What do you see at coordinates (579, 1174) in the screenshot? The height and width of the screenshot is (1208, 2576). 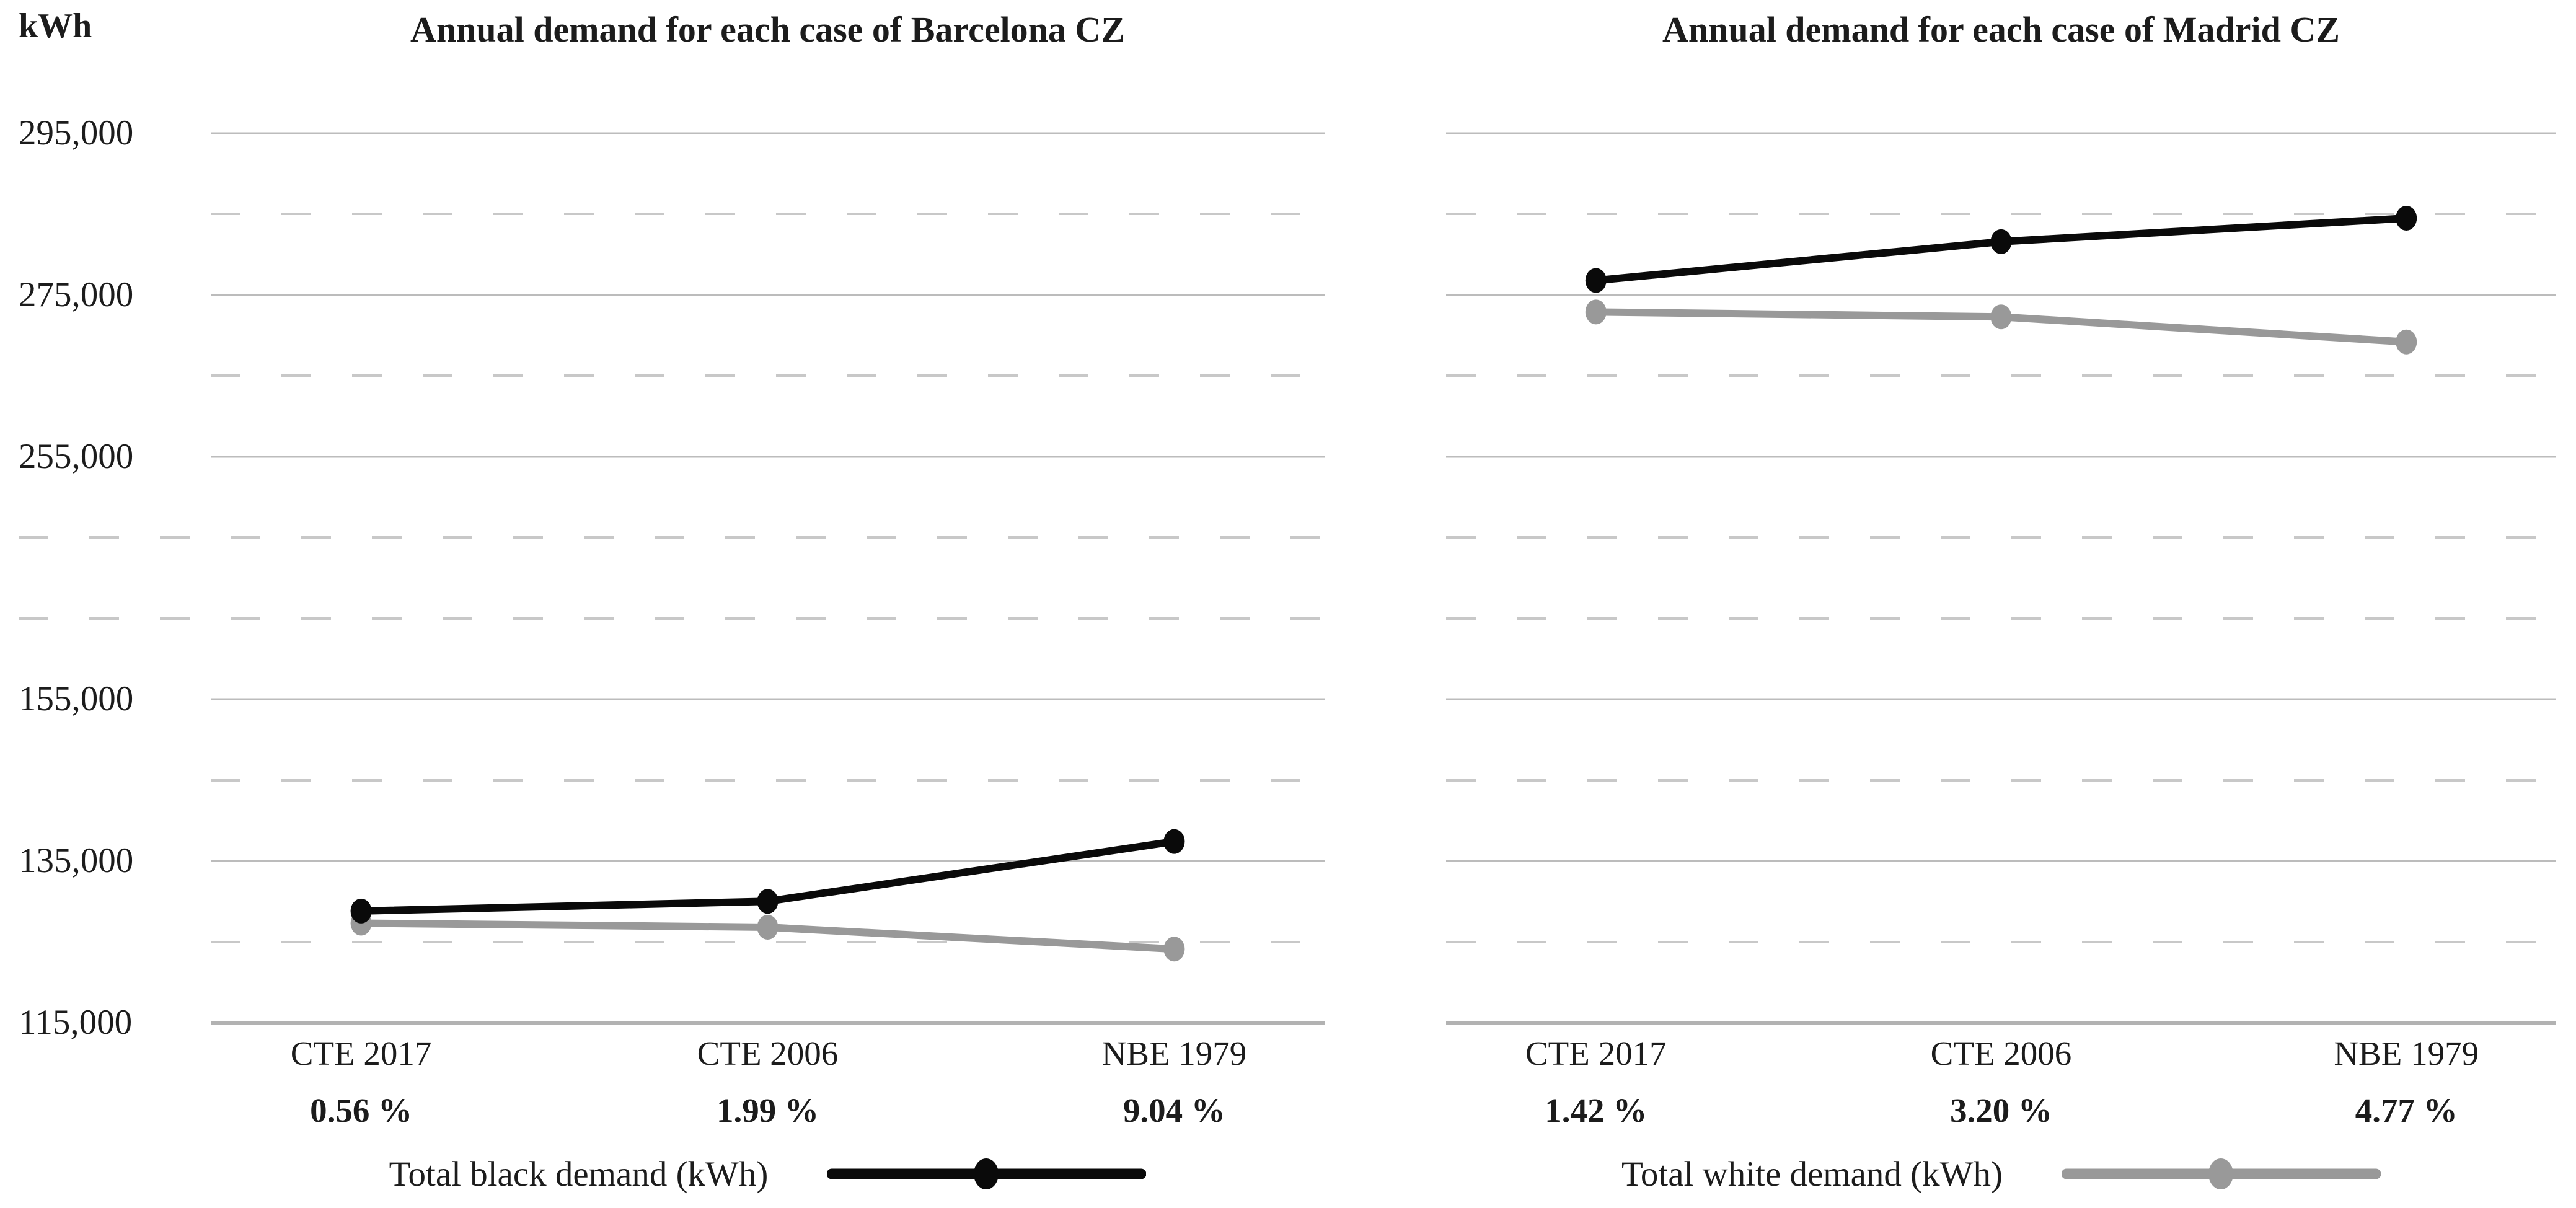 I see `legend-label: Total black demand (kWh)` at bounding box center [579, 1174].